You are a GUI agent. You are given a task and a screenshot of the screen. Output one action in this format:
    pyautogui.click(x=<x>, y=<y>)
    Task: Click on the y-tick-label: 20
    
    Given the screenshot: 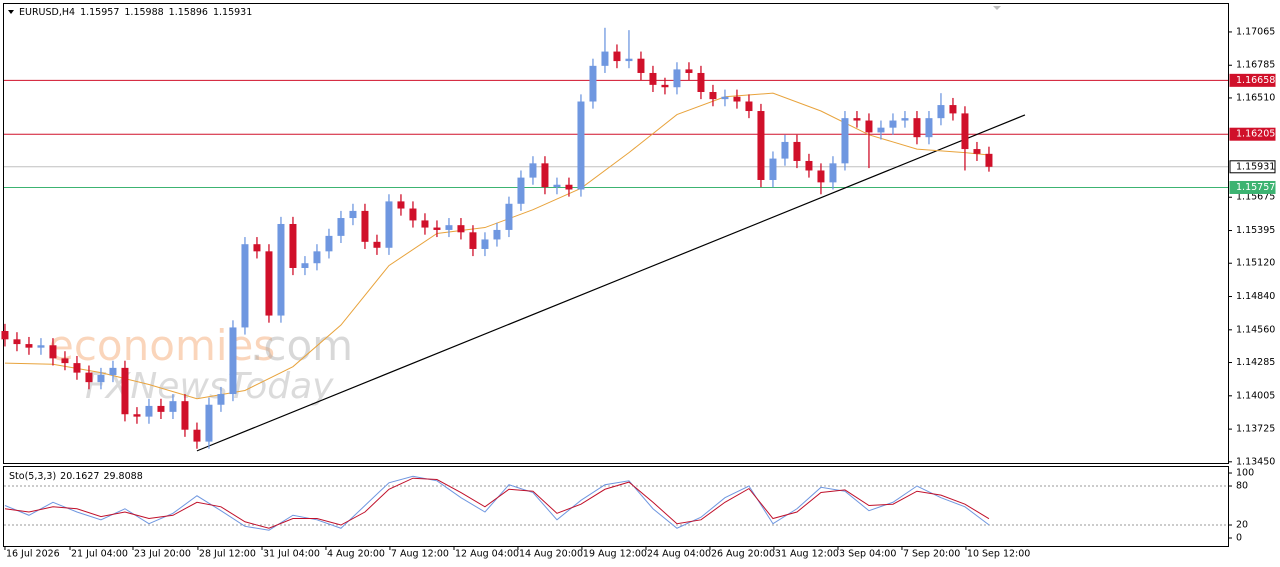 What is the action you would take?
    pyautogui.click(x=1242, y=525)
    